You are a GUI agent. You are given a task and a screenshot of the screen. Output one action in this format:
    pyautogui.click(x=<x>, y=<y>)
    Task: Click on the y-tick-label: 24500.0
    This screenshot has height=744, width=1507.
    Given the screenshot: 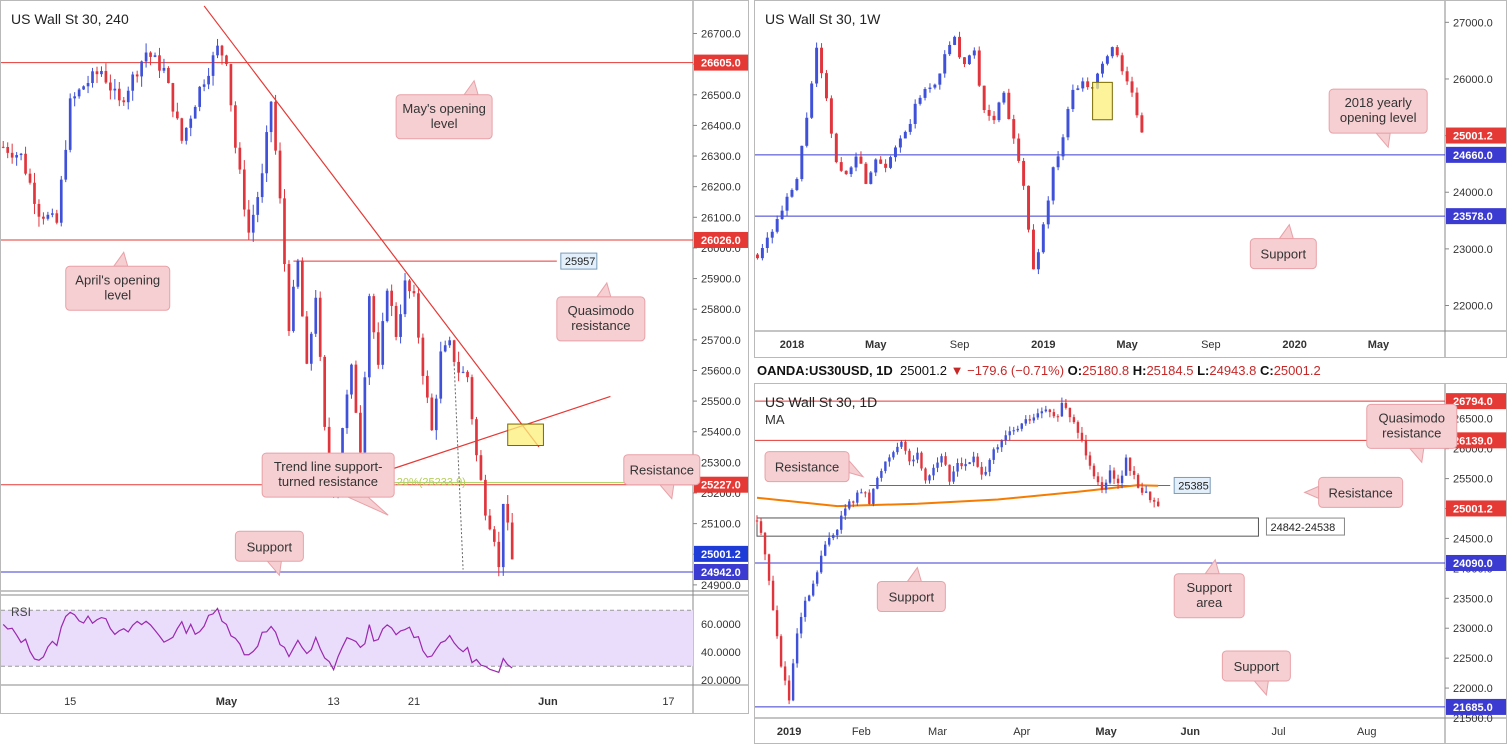 What is the action you would take?
    pyautogui.click(x=1473, y=539)
    